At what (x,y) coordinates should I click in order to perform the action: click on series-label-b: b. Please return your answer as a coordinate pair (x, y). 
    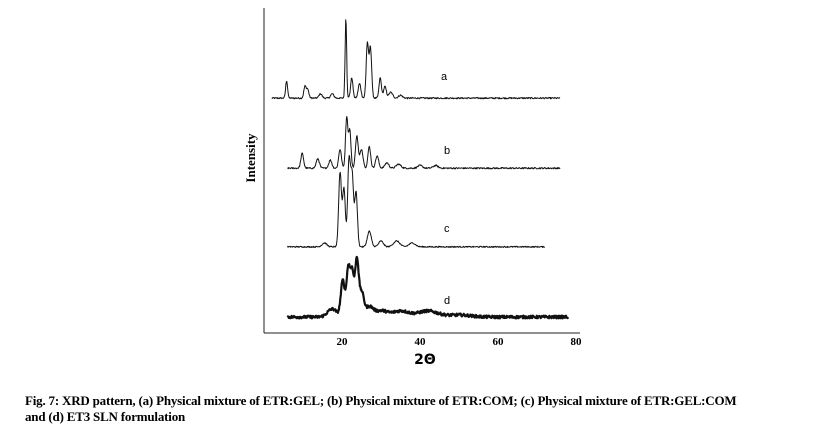
    Looking at the image, I should click on (447, 151).